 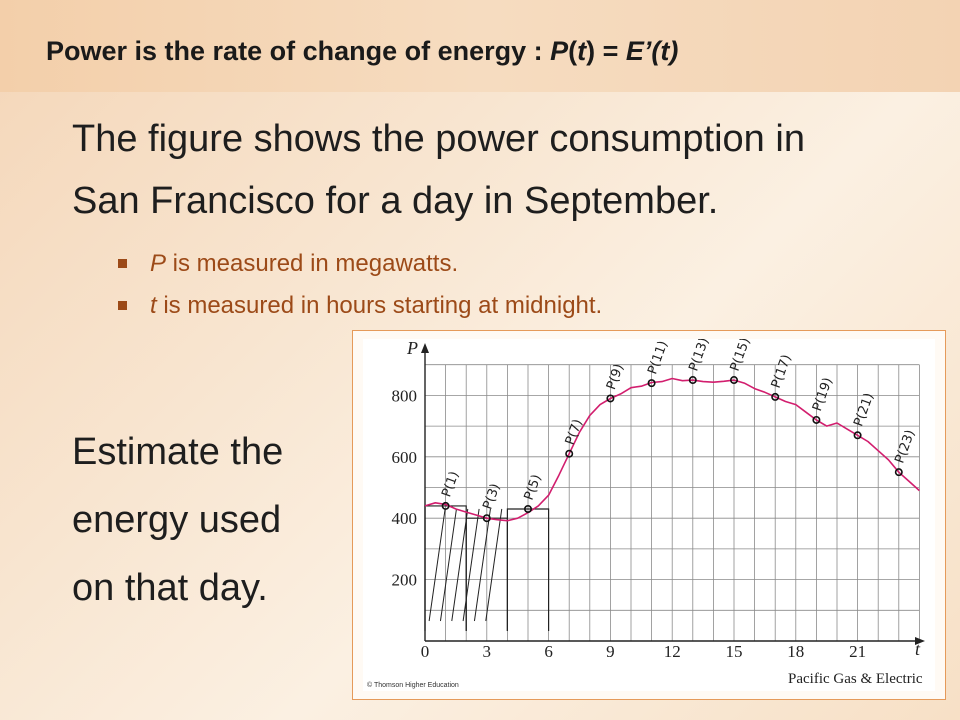 I want to click on point-label: P(1), so click(x=450, y=484).